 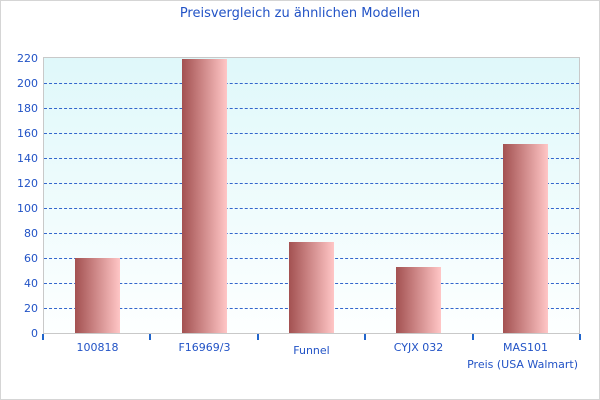 I want to click on y-tick-label-220: 220, so click(x=27, y=58).